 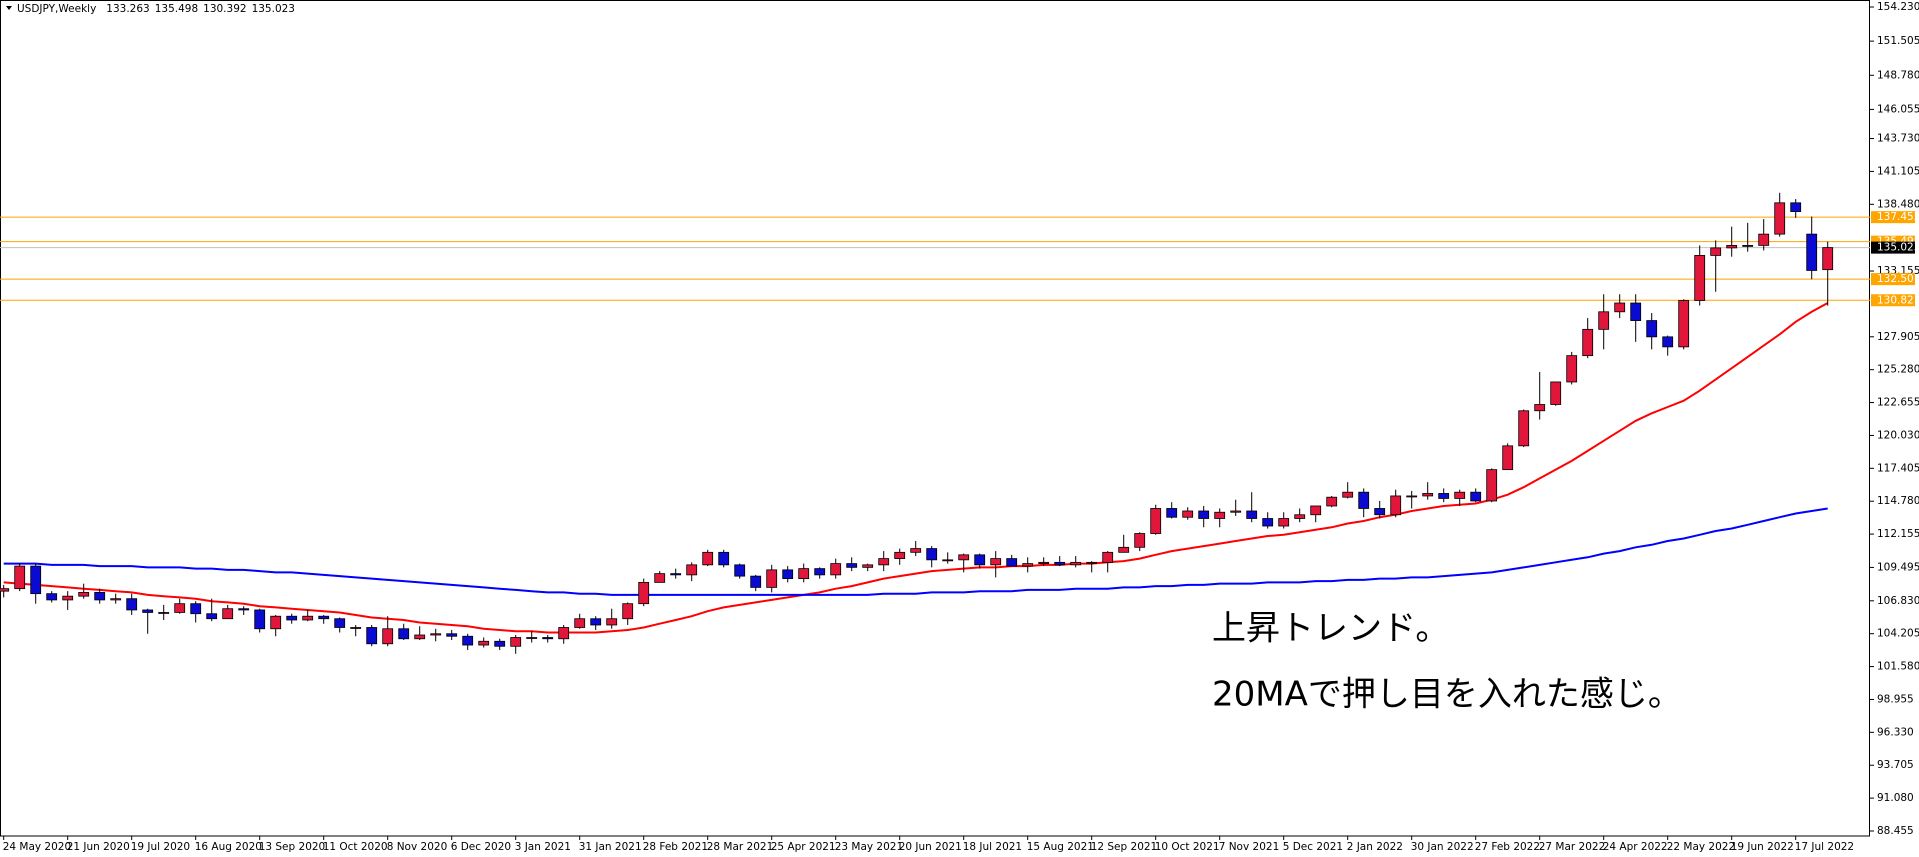 I want to click on y-tick-label: 88.455, so click(x=1895, y=831).